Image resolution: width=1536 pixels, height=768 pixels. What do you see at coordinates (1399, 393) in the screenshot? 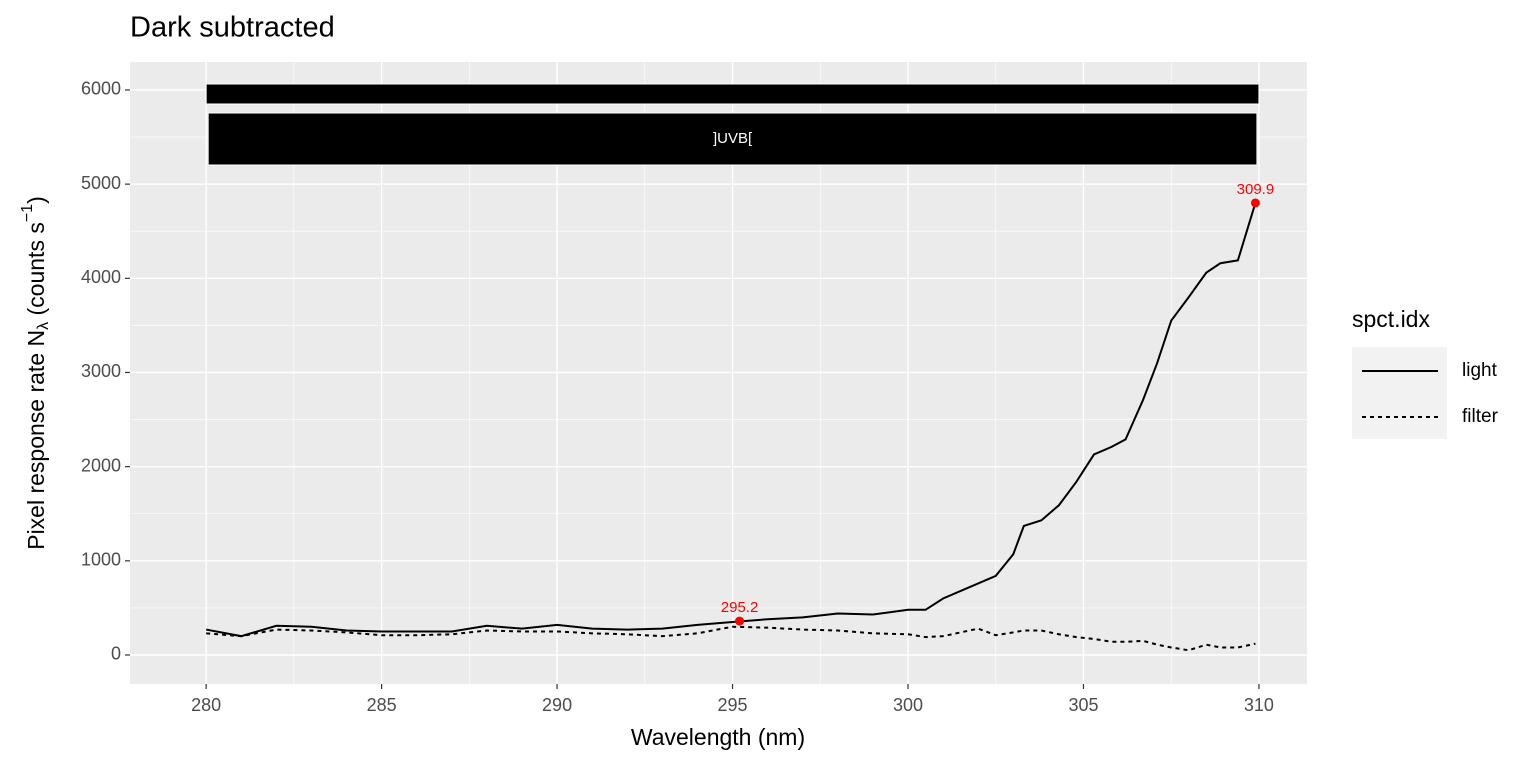
I see `legend-key-bg` at bounding box center [1399, 393].